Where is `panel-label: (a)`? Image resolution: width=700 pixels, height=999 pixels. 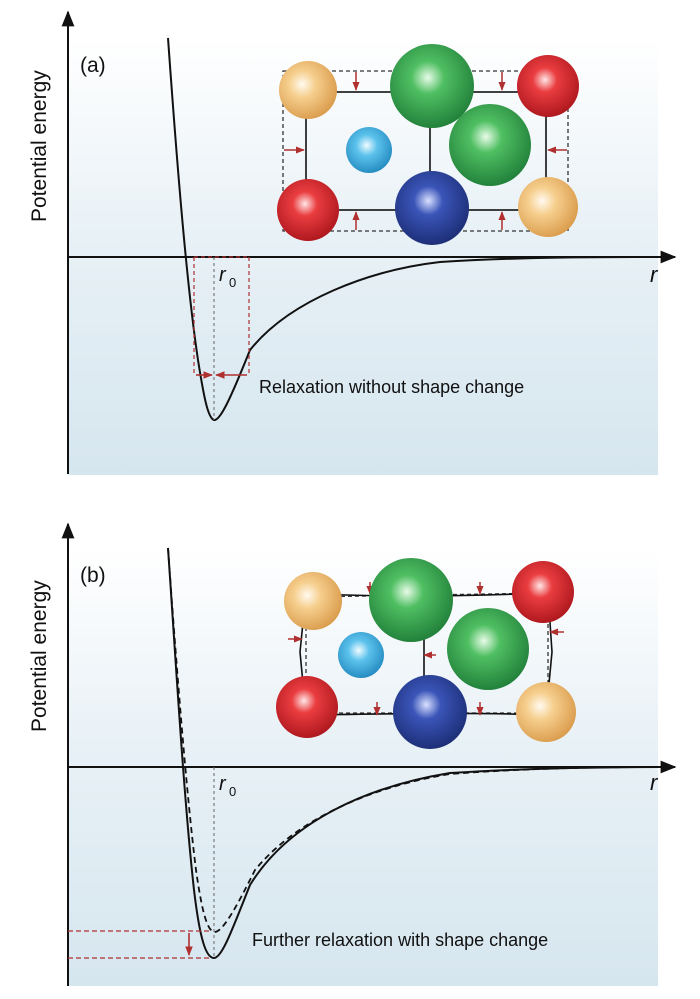
panel-label: (a) is located at coordinates (93, 65).